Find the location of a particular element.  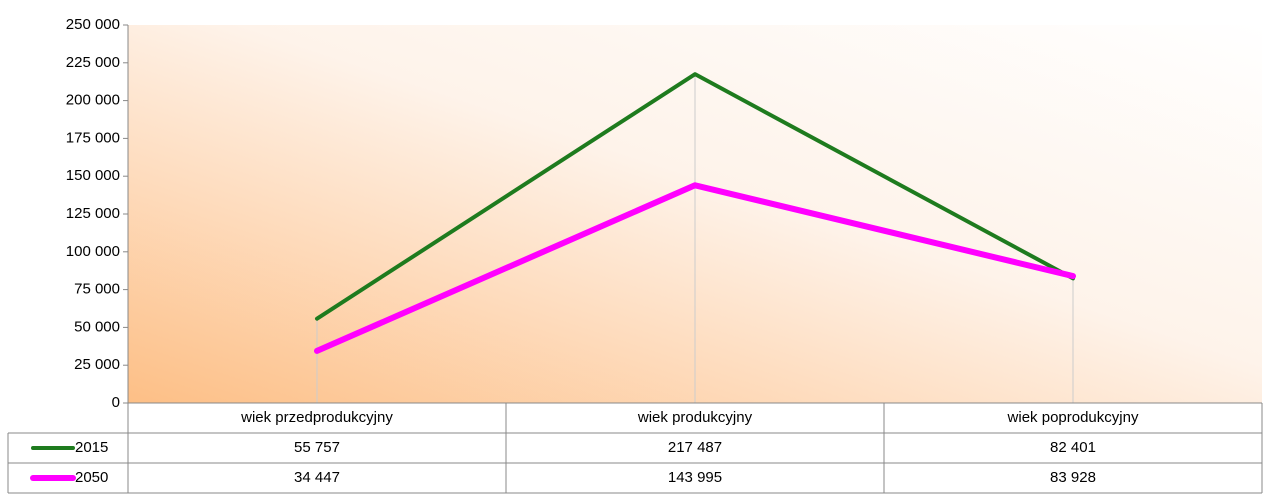

table-value: 143 995 is located at coordinates (695, 477).